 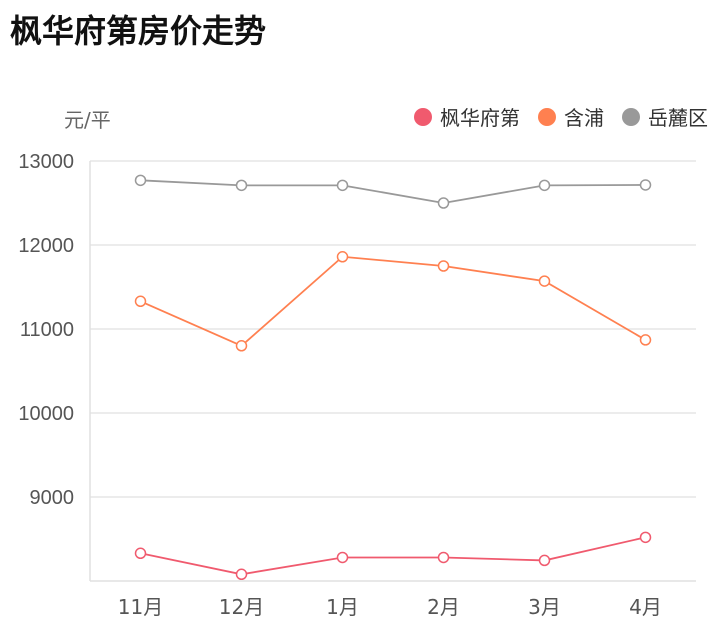 What do you see at coordinates (544, 607) in the screenshot?
I see `x-tick-label: 3月` at bounding box center [544, 607].